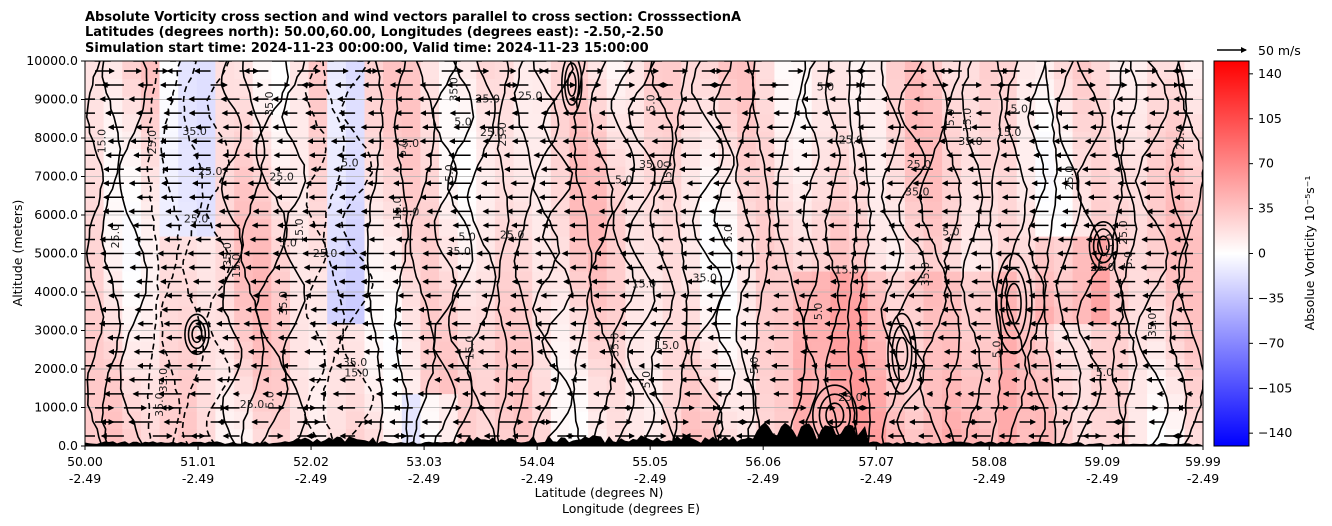  I want to click on x-tick-label-latitude: 54.04, so click(537, 461).